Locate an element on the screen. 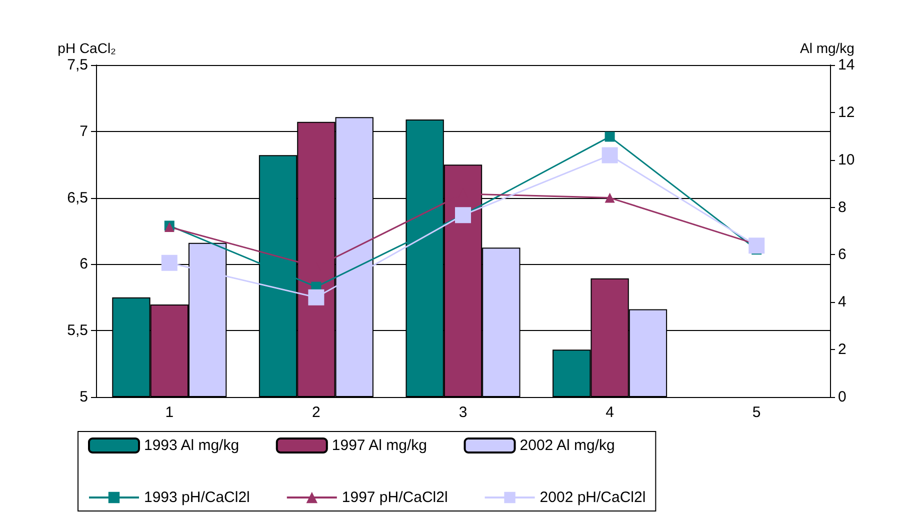 The image size is (922, 523). legend-label: 2002 Al mg/kg is located at coordinates (567, 445).